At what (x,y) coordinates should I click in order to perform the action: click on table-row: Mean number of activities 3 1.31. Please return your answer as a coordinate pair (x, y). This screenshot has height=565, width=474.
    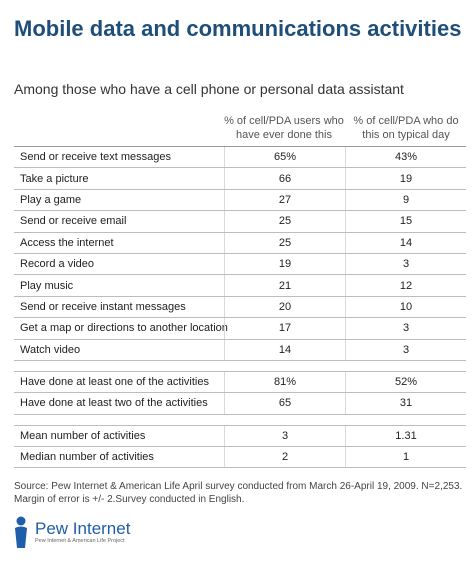
    Looking at the image, I should click on (240, 435).